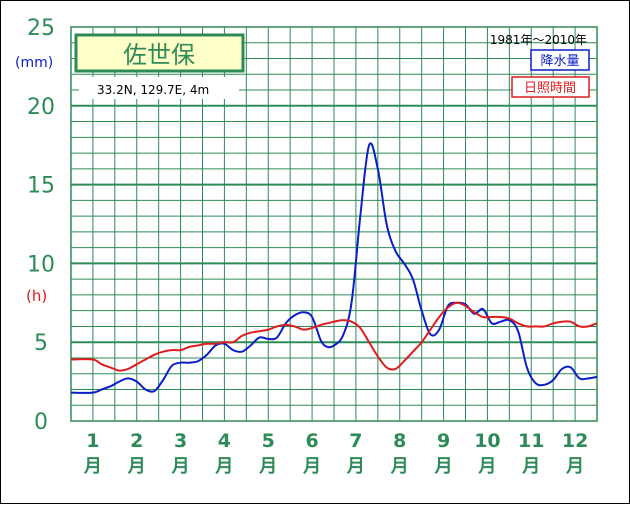 This screenshot has height=505, width=630. Describe the element at coordinates (34, 63) in the screenshot. I see `y-axis-unit-primary: (mm)` at that location.